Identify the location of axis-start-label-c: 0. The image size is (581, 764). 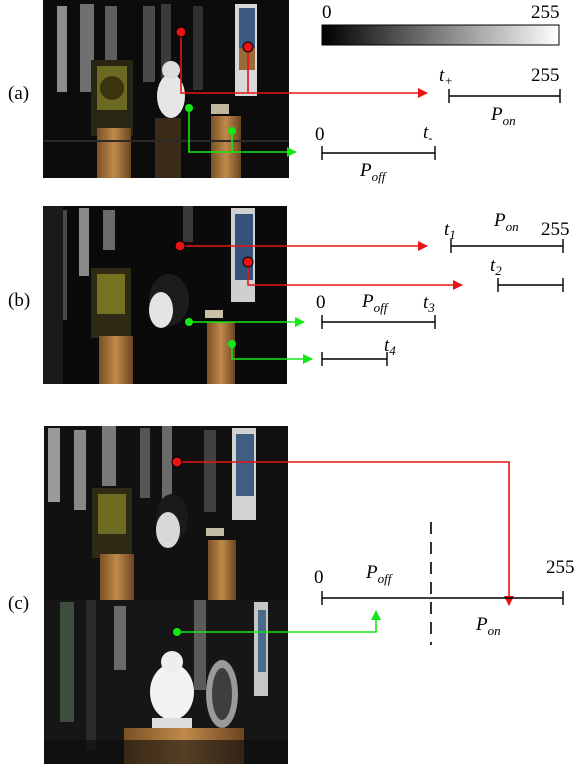
(319, 577).